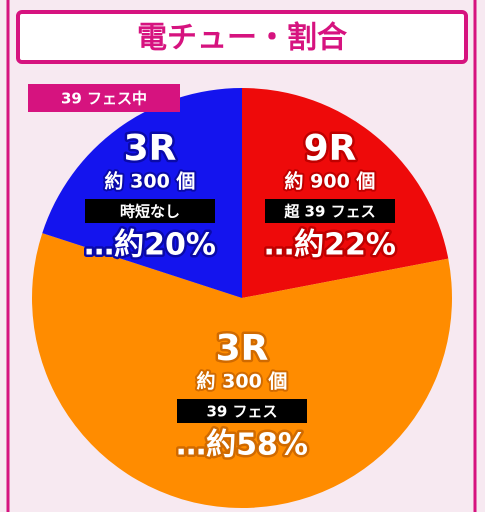 This screenshot has height=512, width=485. I want to click on badge: 39 フェス中, so click(104, 99).